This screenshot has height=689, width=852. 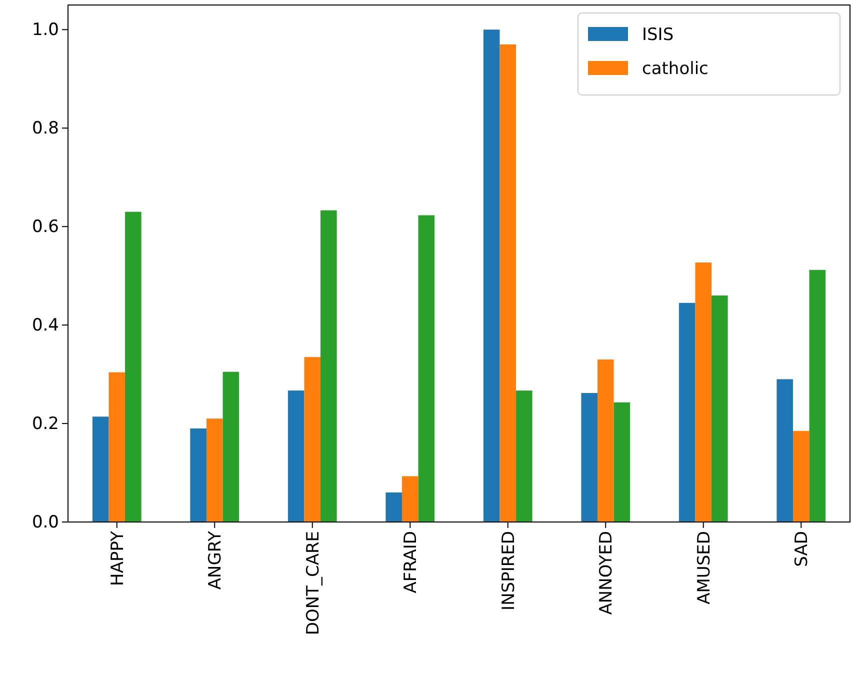 What do you see at coordinates (45, 30) in the screenshot?
I see `y-tick-label: 1.0` at bounding box center [45, 30].